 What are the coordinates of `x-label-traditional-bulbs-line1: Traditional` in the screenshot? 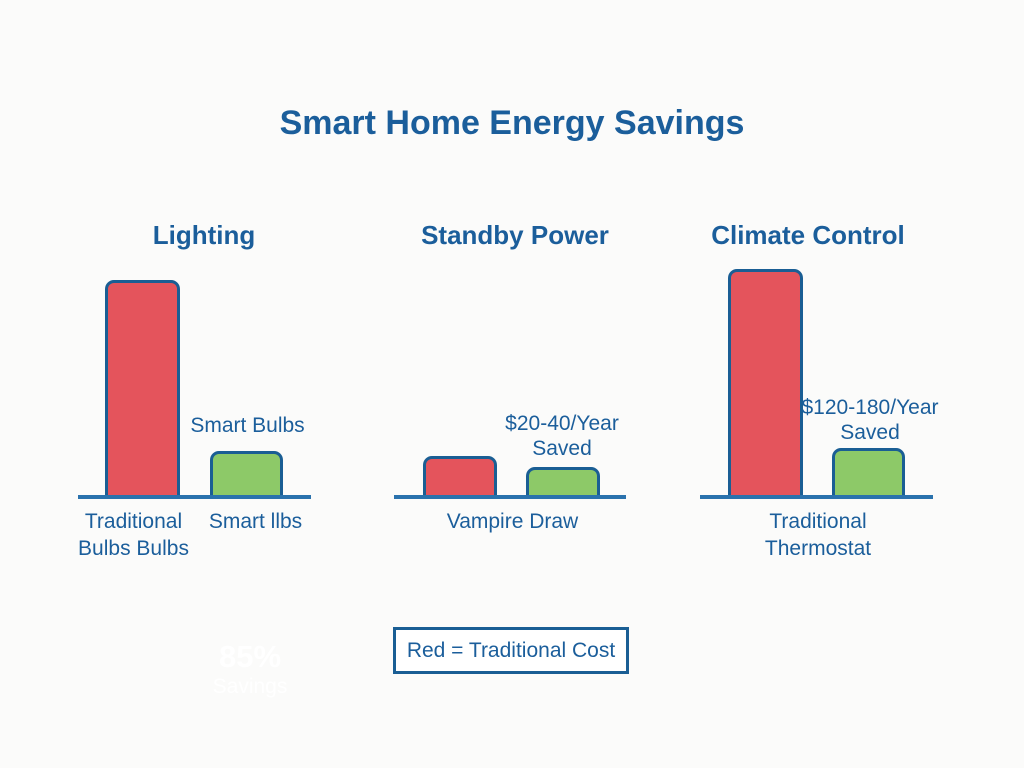 It's located at (133, 521).